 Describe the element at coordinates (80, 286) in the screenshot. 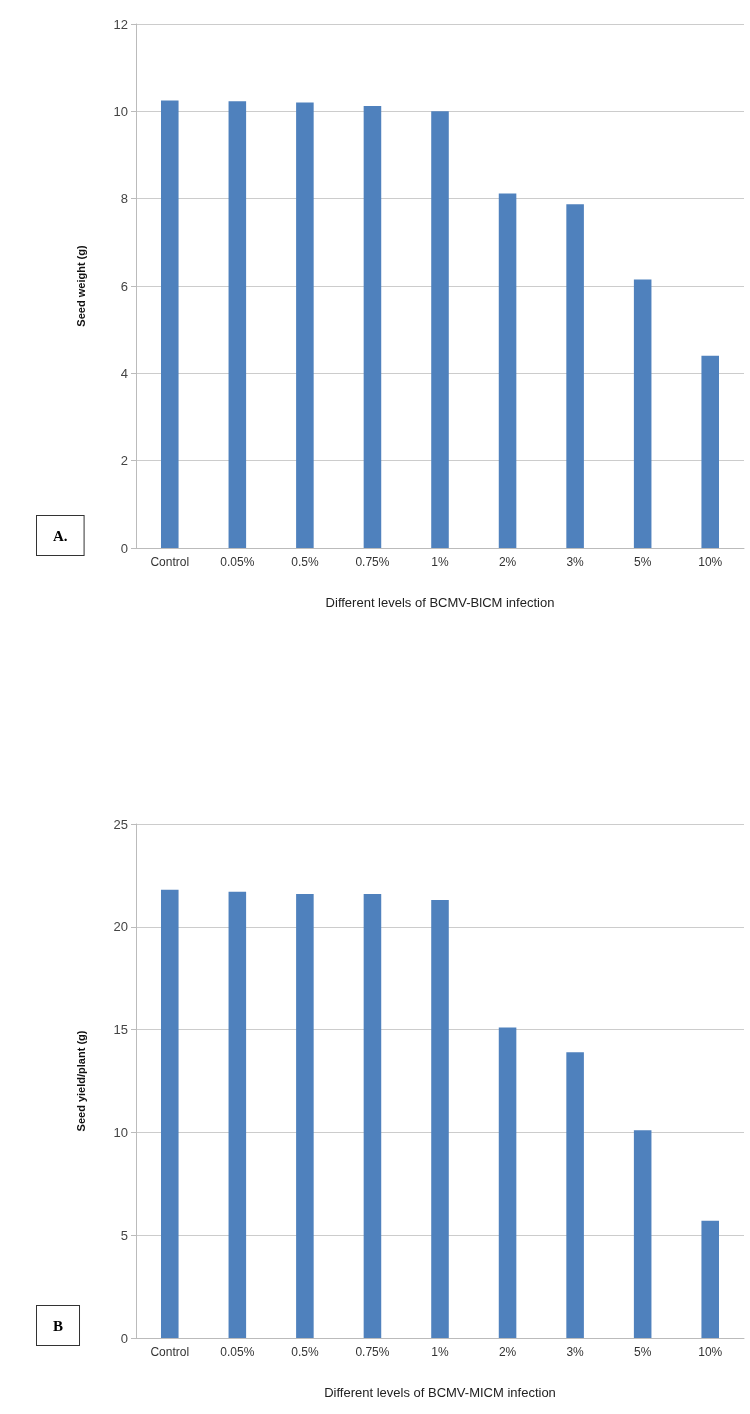

I see `y-axis-title: Seed weight (g)` at that location.